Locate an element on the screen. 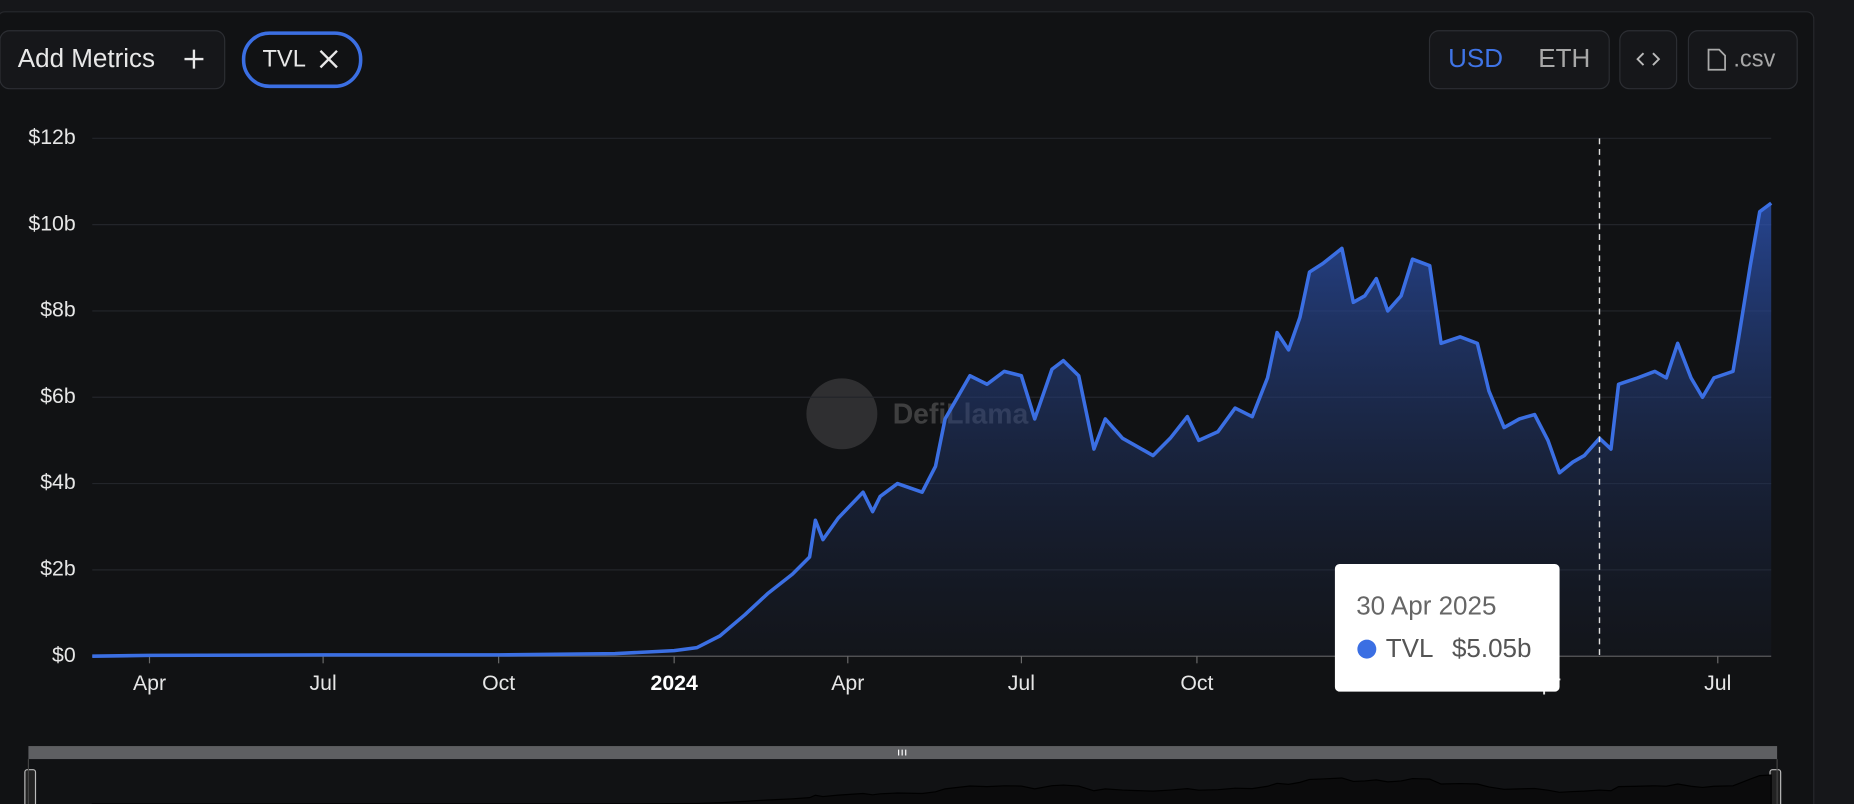 This screenshot has height=804, width=1854. csv-button: .csv is located at coordinates (1742, 60).